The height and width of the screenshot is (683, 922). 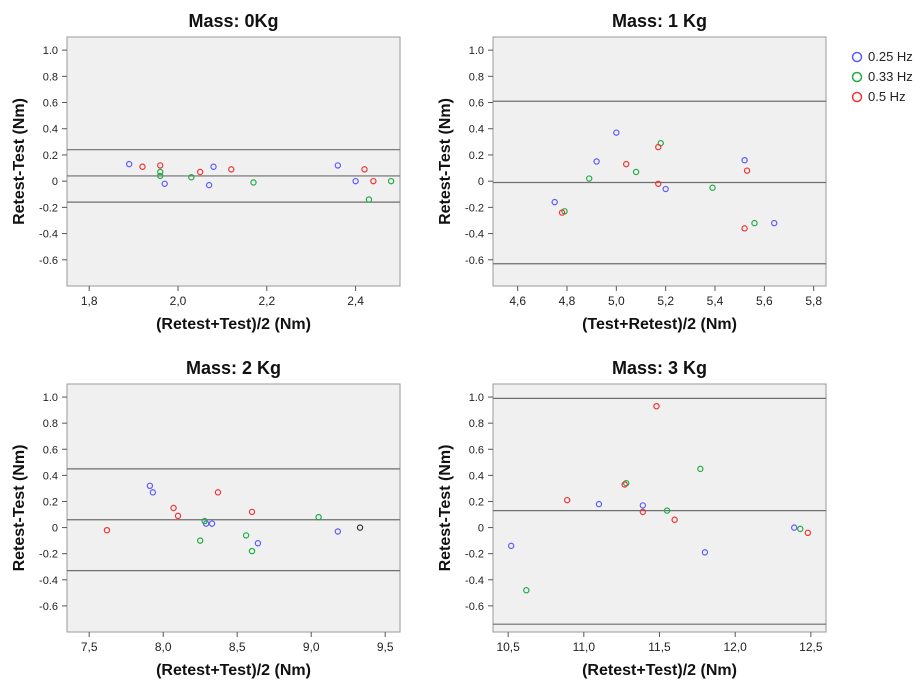 What do you see at coordinates (811, 647) in the screenshot?
I see `x-tick-label: 12,5` at bounding box center [811, 647].